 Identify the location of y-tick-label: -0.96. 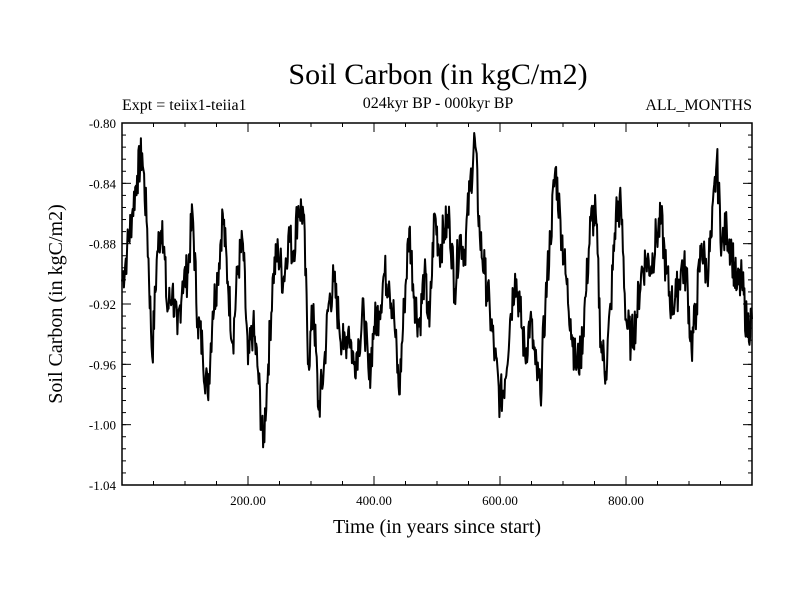
(103, 364).